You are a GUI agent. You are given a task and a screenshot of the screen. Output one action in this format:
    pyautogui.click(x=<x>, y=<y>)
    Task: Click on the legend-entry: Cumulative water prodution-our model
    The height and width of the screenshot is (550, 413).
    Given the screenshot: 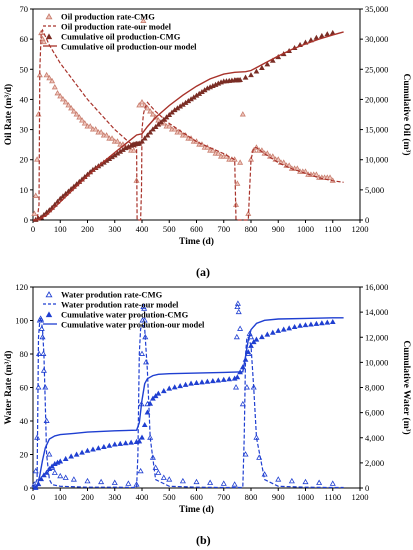 What is the action you would take?
    pyautogui.click(x=133, y=325)
    